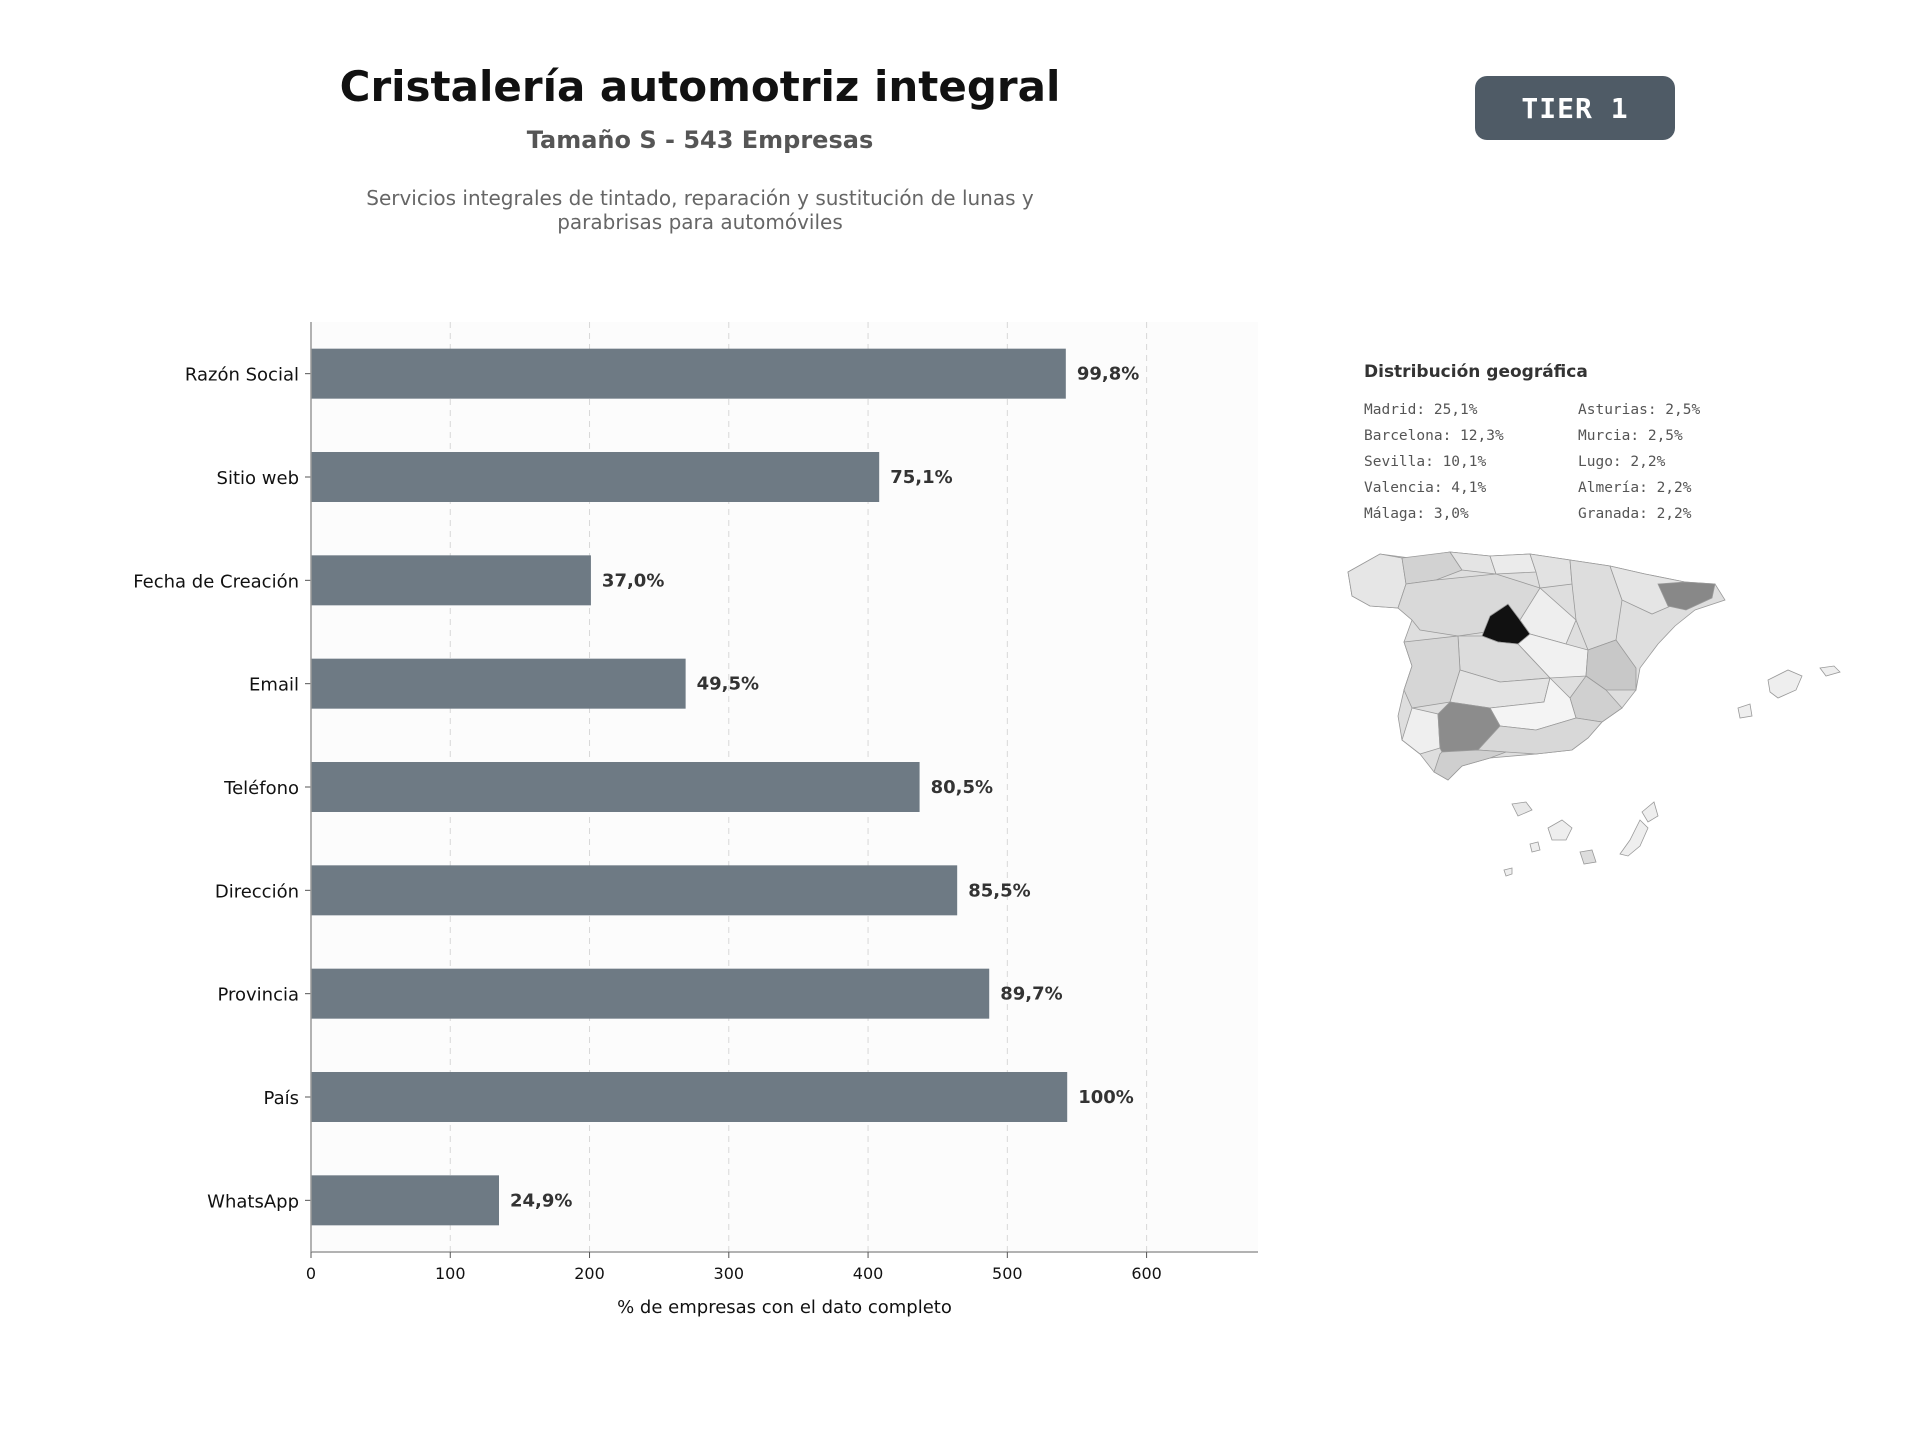  Describe the element at coordinates (1635, 514) in the screenshot. I see `geo-entry: Granada: 2,2%` at that location.